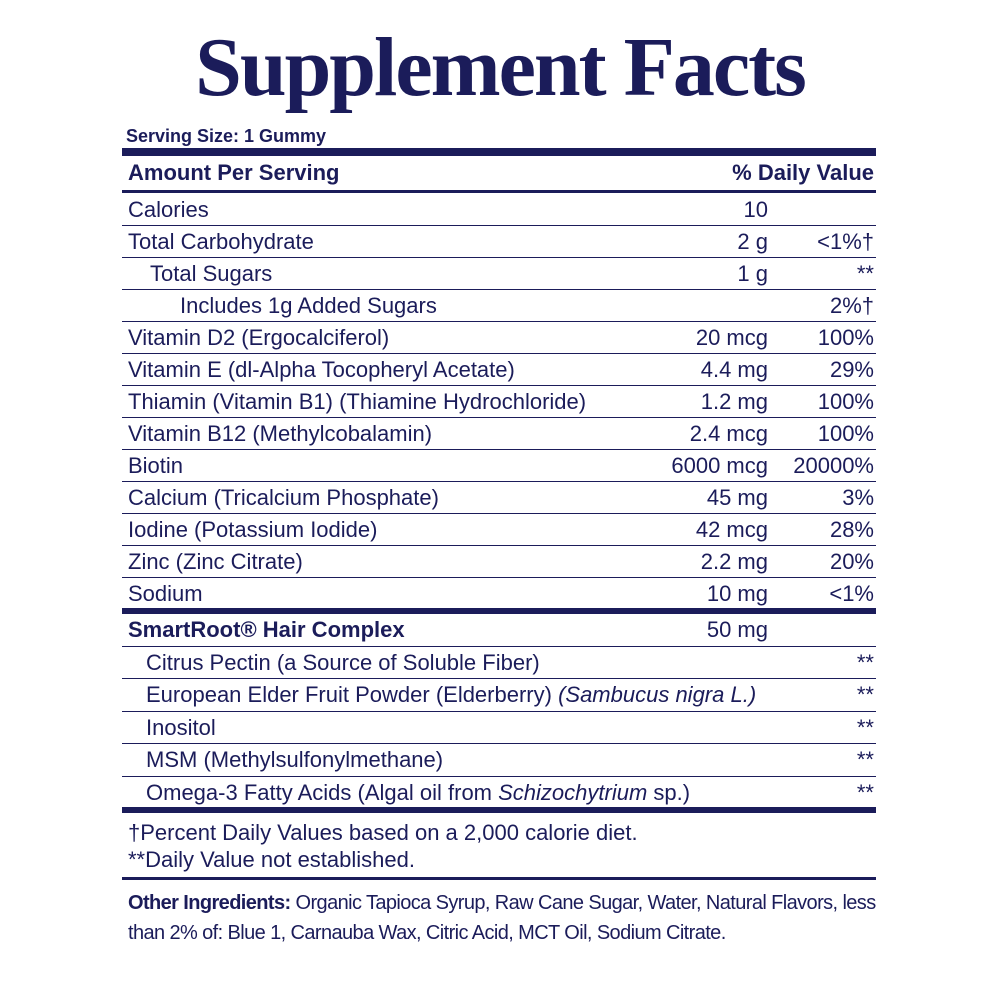  Describe the element at coordinates (728, 433) in the screenshot. I see `amount: 2.4 mcg` at that location.